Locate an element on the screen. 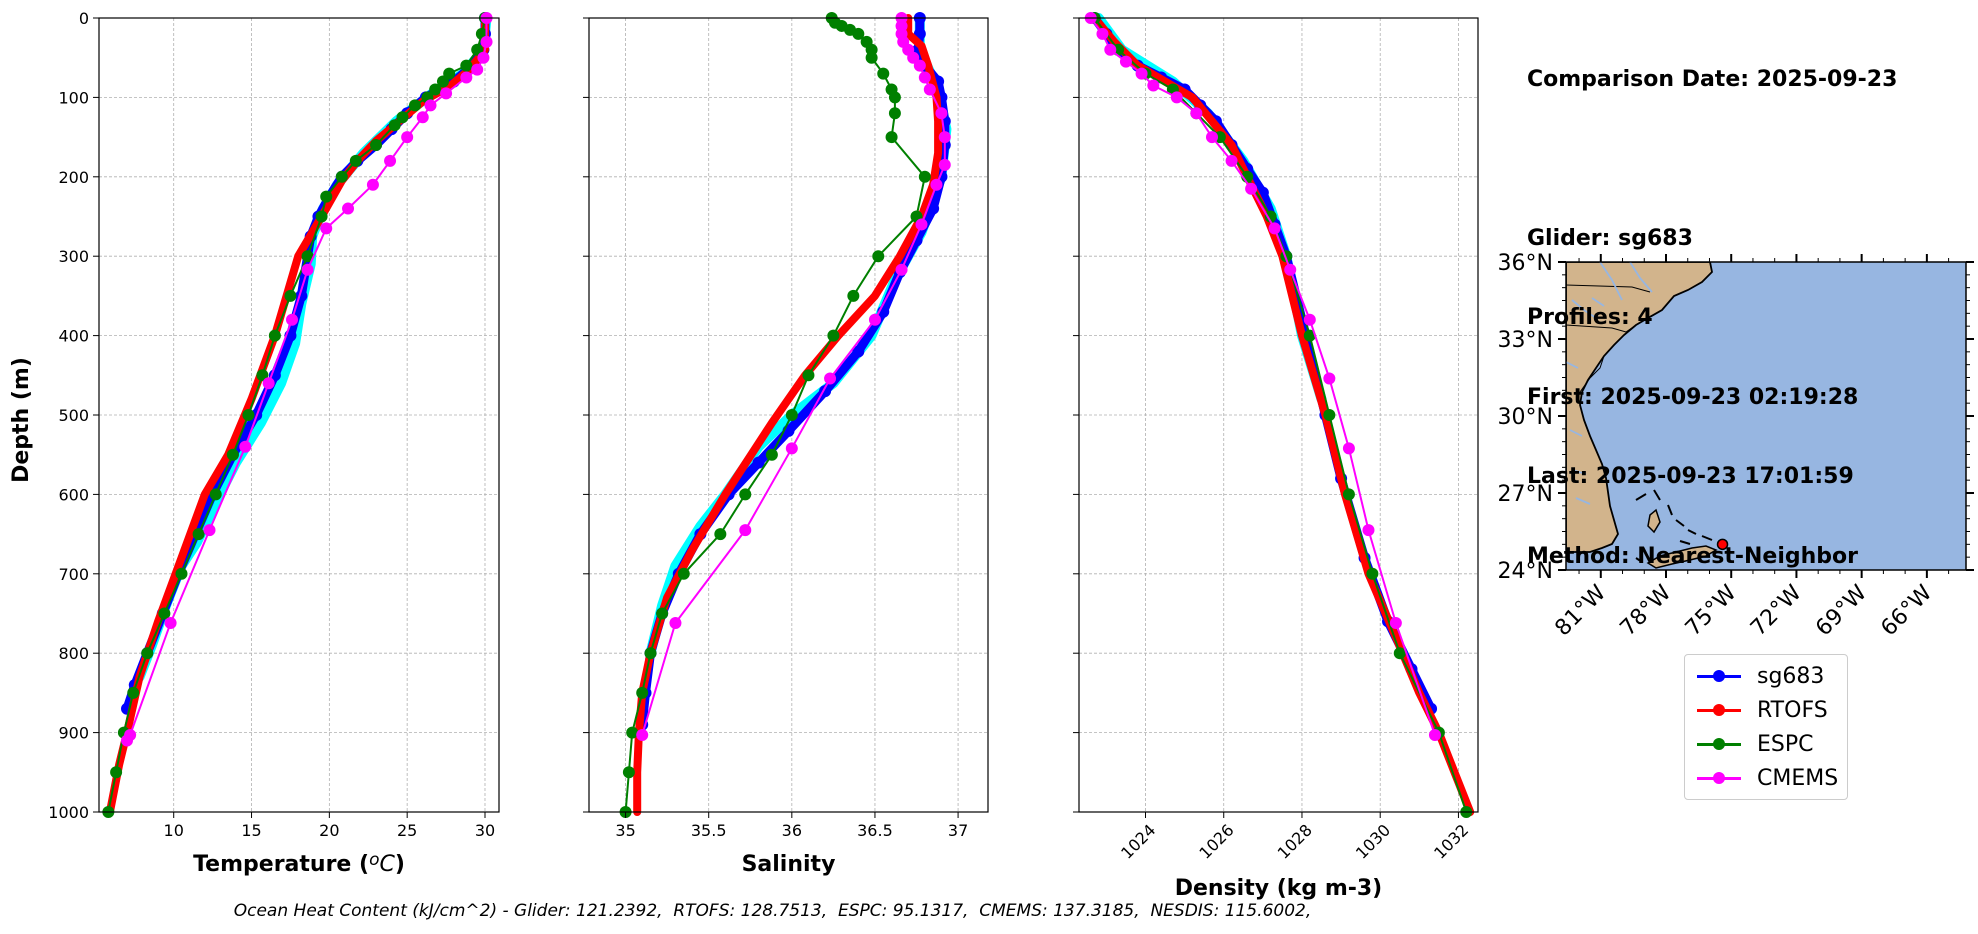  legend-item-rtofs: RTOFS is located at coordinates (1760, 710).